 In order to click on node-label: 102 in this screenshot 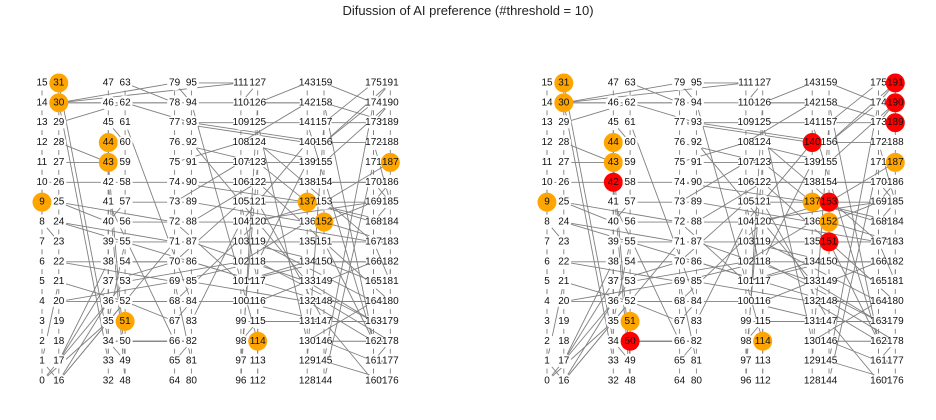, I will do `click(746, 261)`.